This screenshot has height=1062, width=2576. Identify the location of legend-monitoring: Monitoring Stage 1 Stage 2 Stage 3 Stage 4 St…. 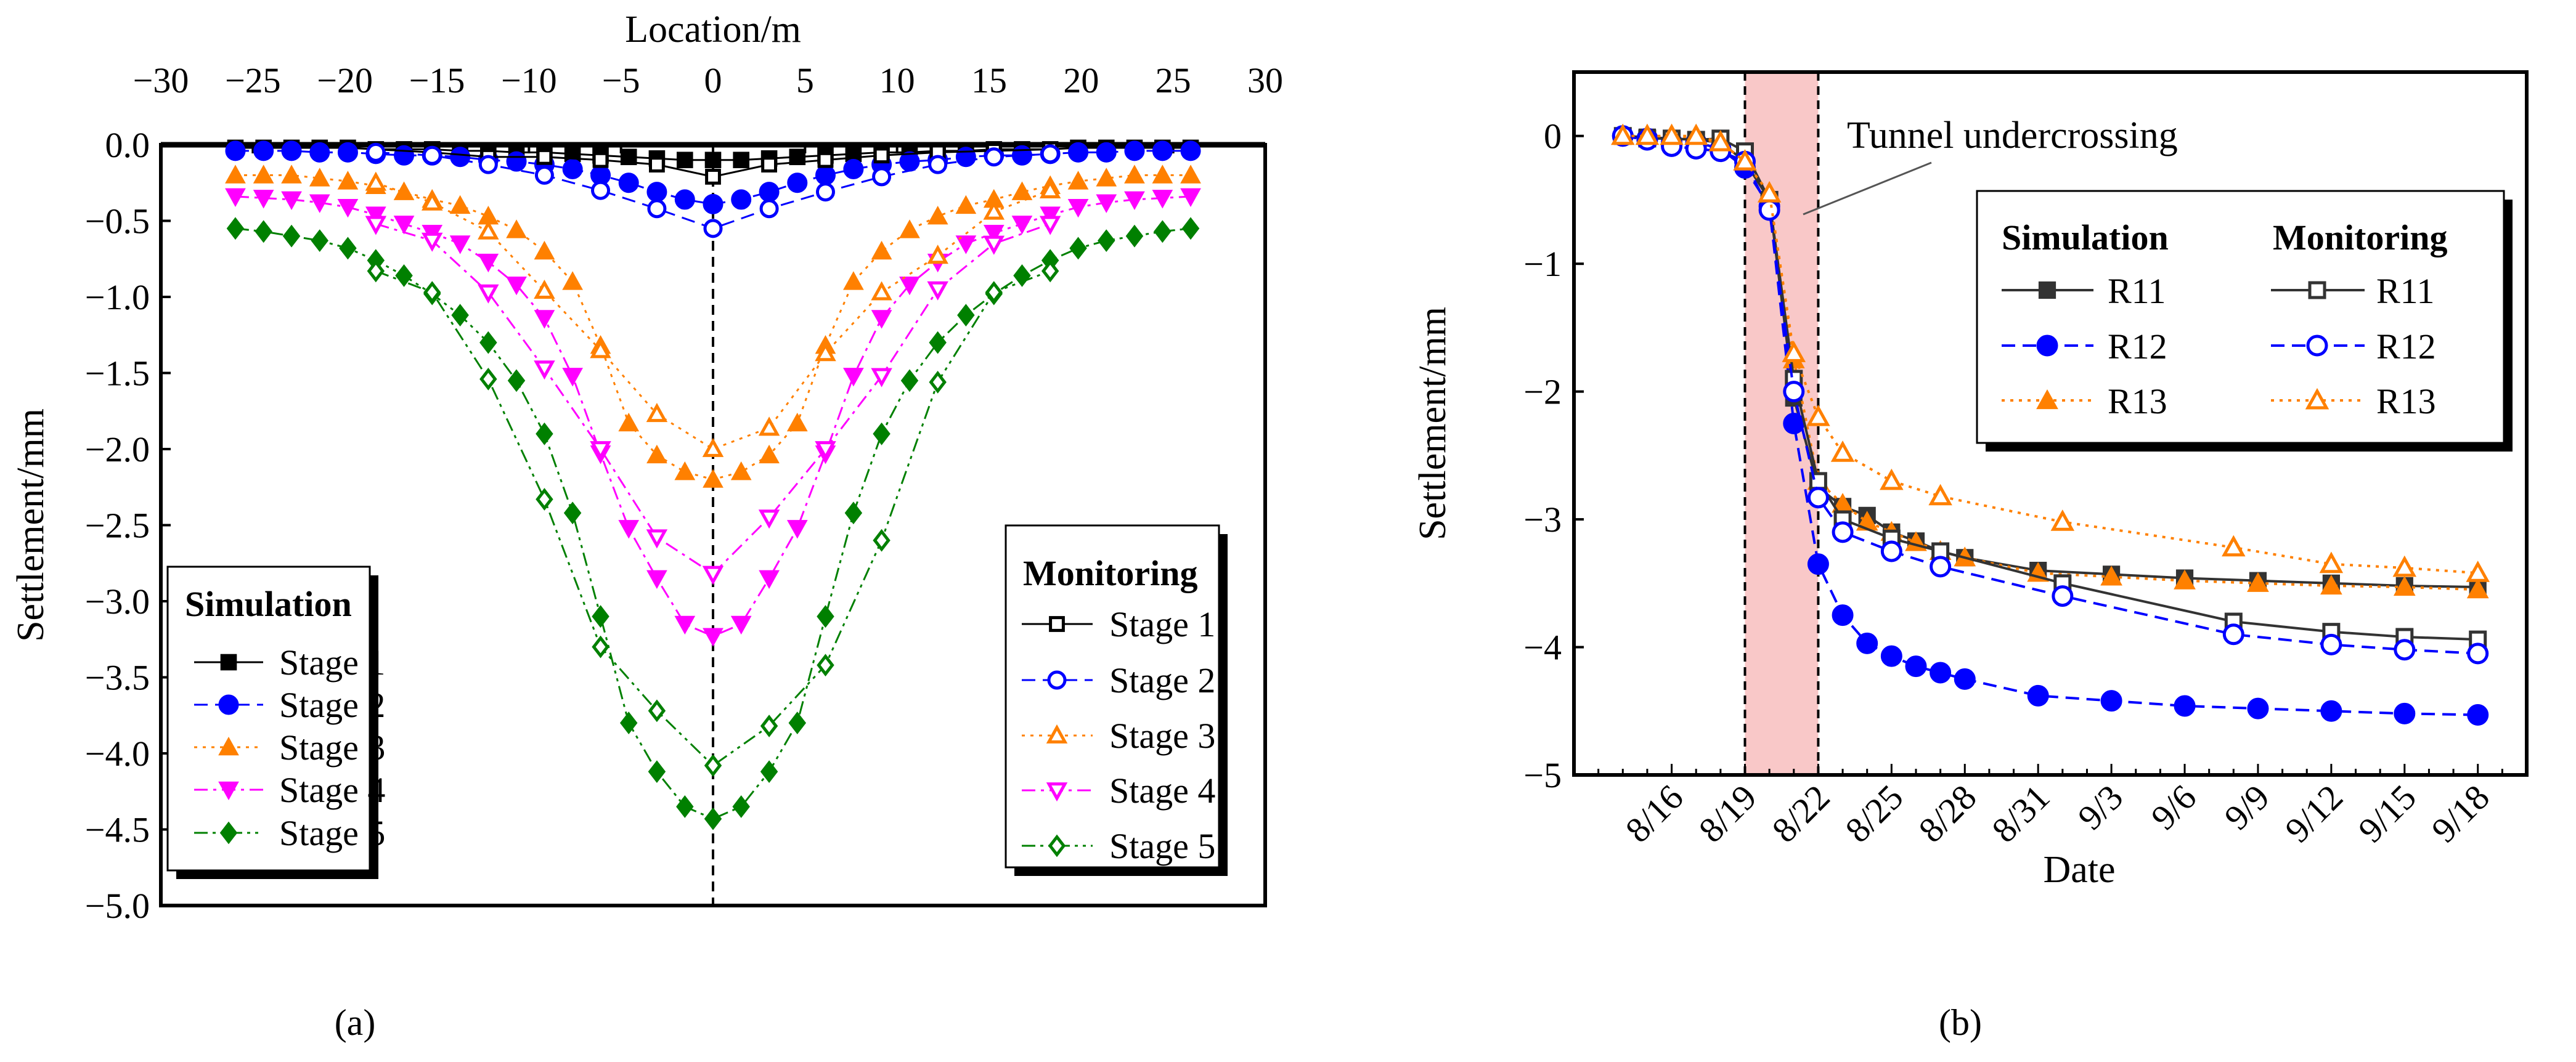
(1116, 700).